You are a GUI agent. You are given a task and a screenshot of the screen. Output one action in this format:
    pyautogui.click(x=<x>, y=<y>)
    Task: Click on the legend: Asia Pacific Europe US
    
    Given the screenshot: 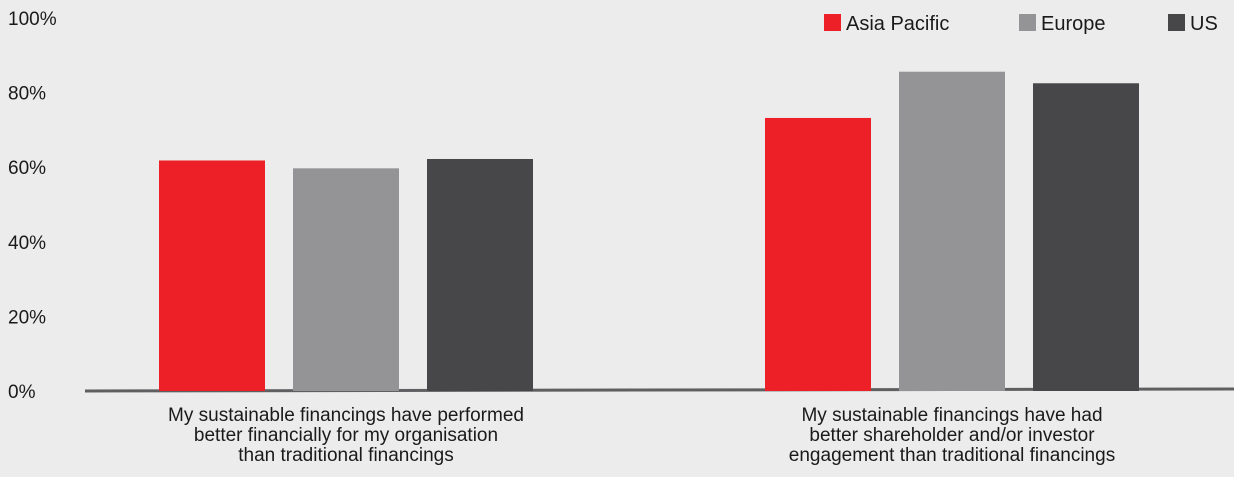 What is the action you would take?
    pyautogui.click(x=1021, y=24)
    